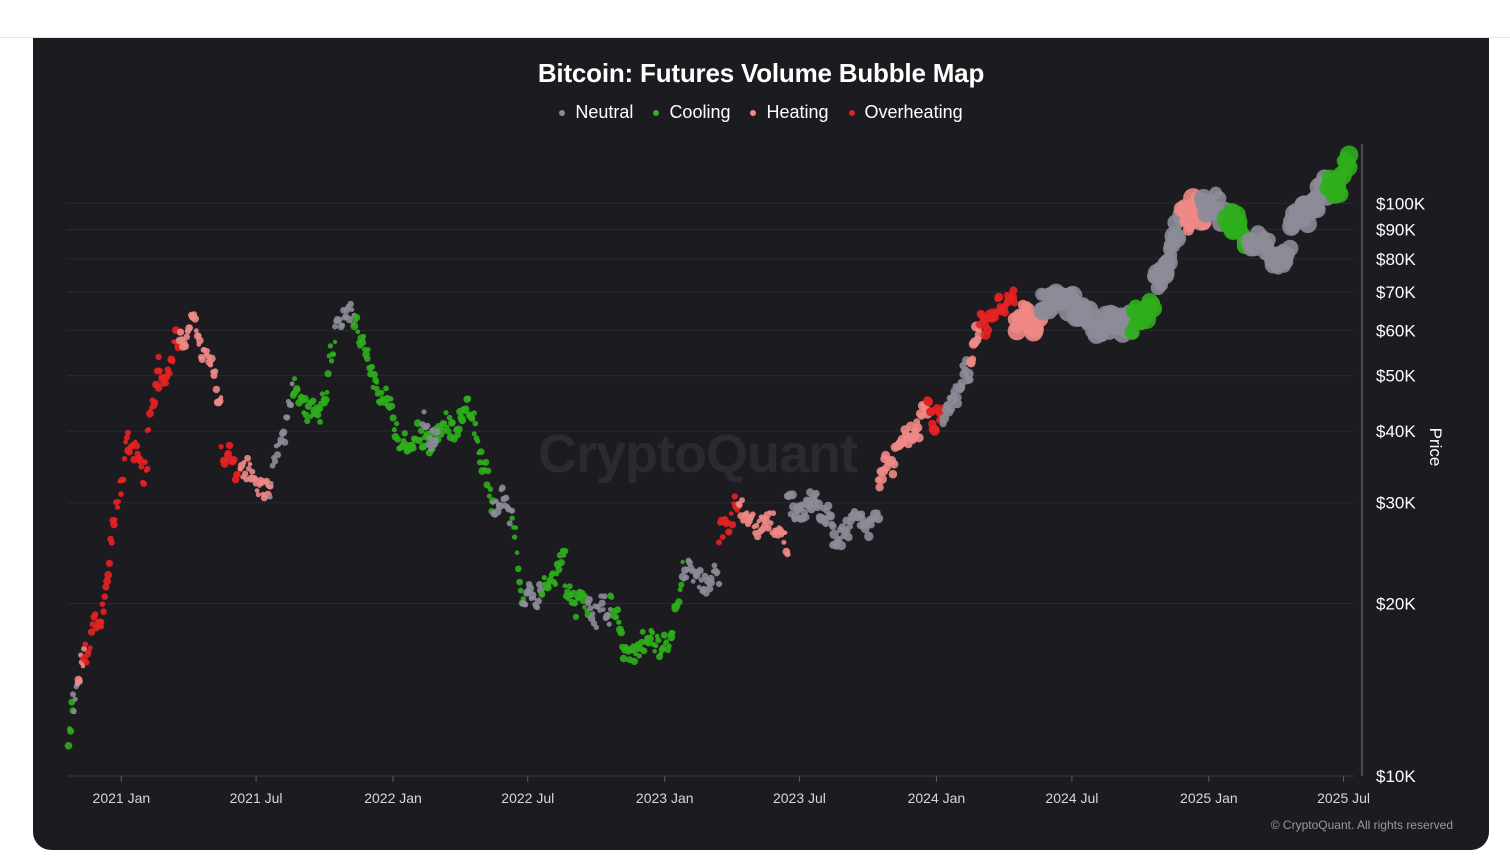  What do you see at coordinates (596, 112) in the screenshot?
I see `legend-item-neutral: Neutral` at bounding box center [596, 112].